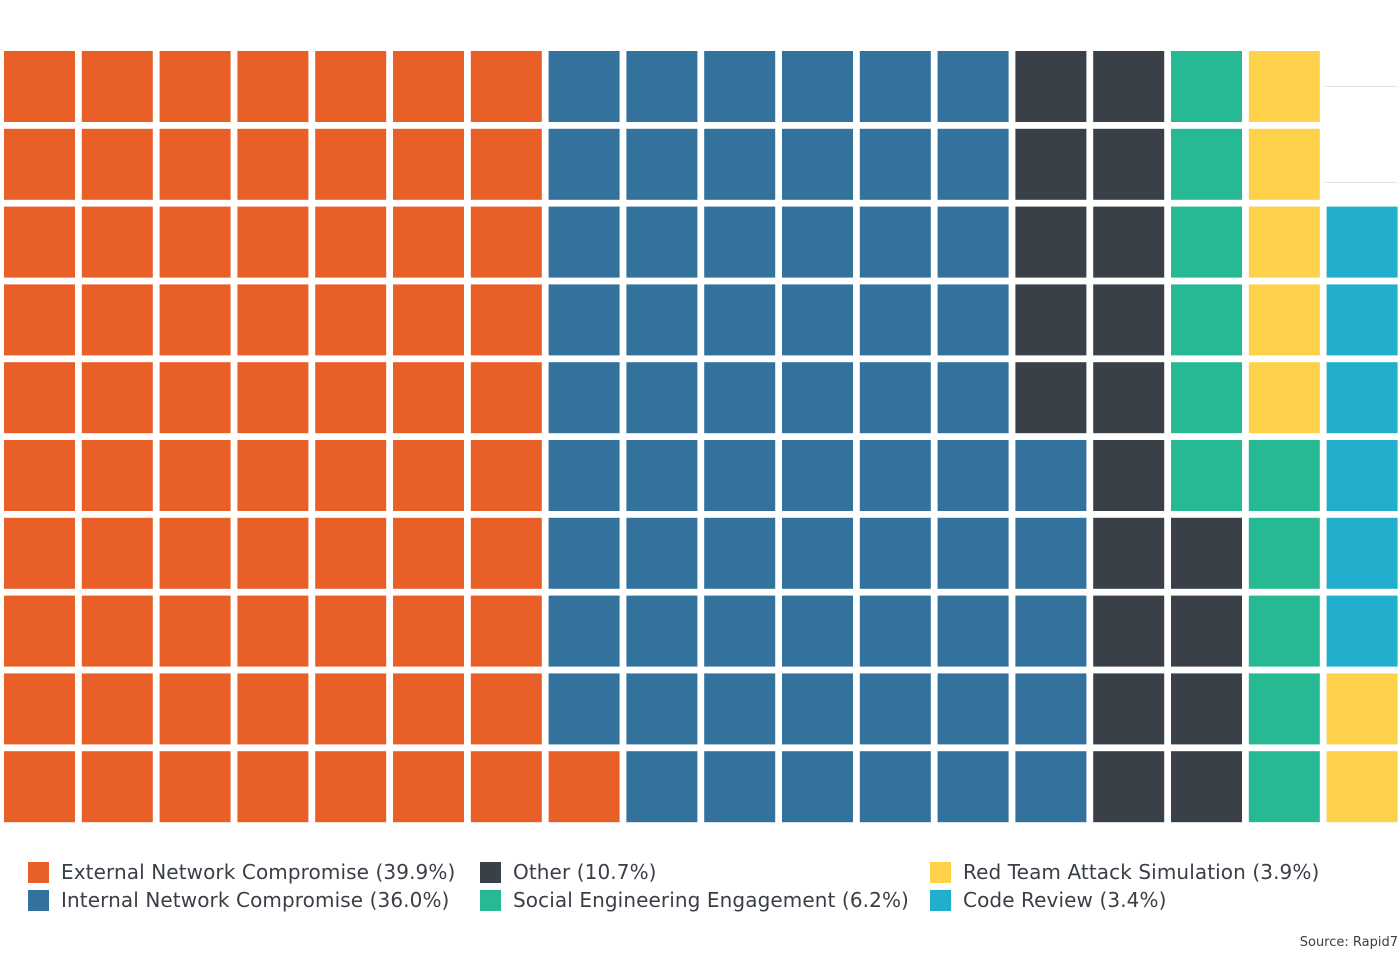 The width and height of the screenshot is (1400, 953). I want to click on legend-item-code-review: Code Review (3.4%), so click(1048, 900).